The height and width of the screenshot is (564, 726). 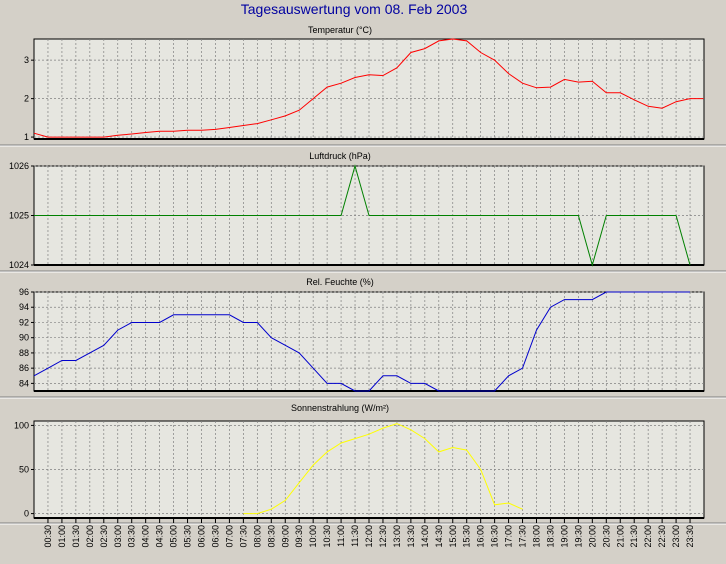 What do you see at coordinates (285, 536) in the screenshot?
I see `x-tick-label: 09:00` at bounding box center [285, 536].